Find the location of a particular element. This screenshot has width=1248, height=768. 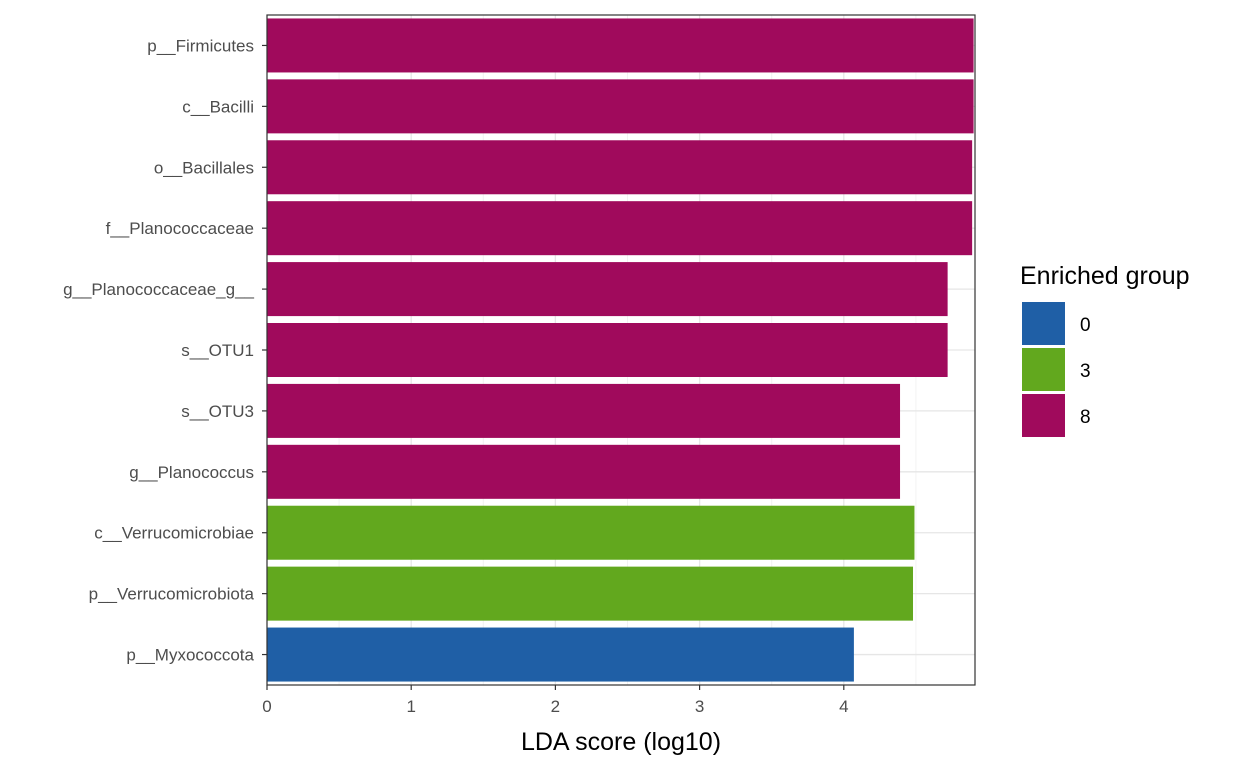

y-tick-label: g__Planococcaceae_g__ is located at coordinates (158, 289).